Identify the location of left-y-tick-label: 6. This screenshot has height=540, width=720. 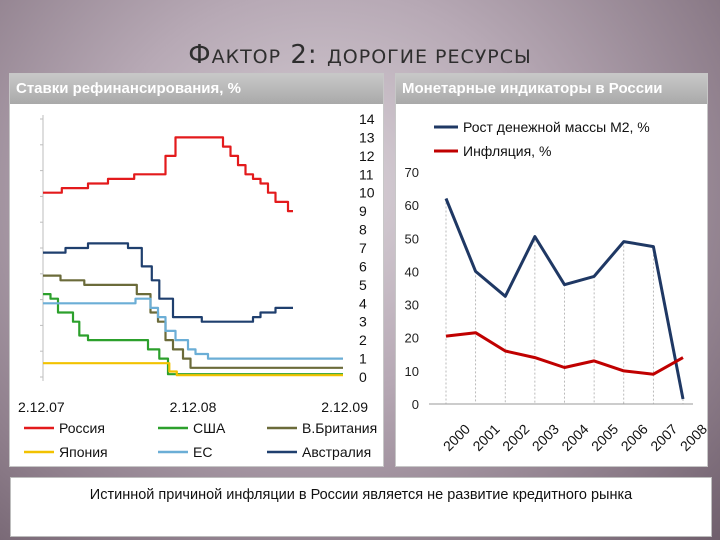
(363, 266).